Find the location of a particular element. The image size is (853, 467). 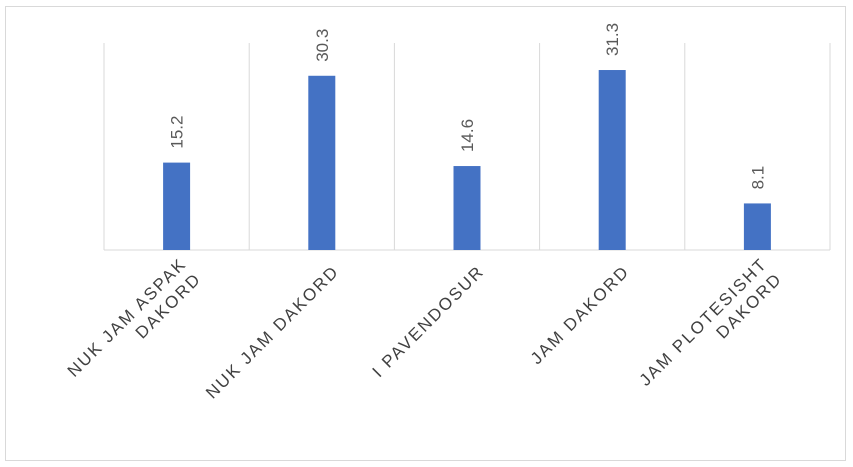

category-label-line: JAM DAKORD is located at coordinates (580, 315).